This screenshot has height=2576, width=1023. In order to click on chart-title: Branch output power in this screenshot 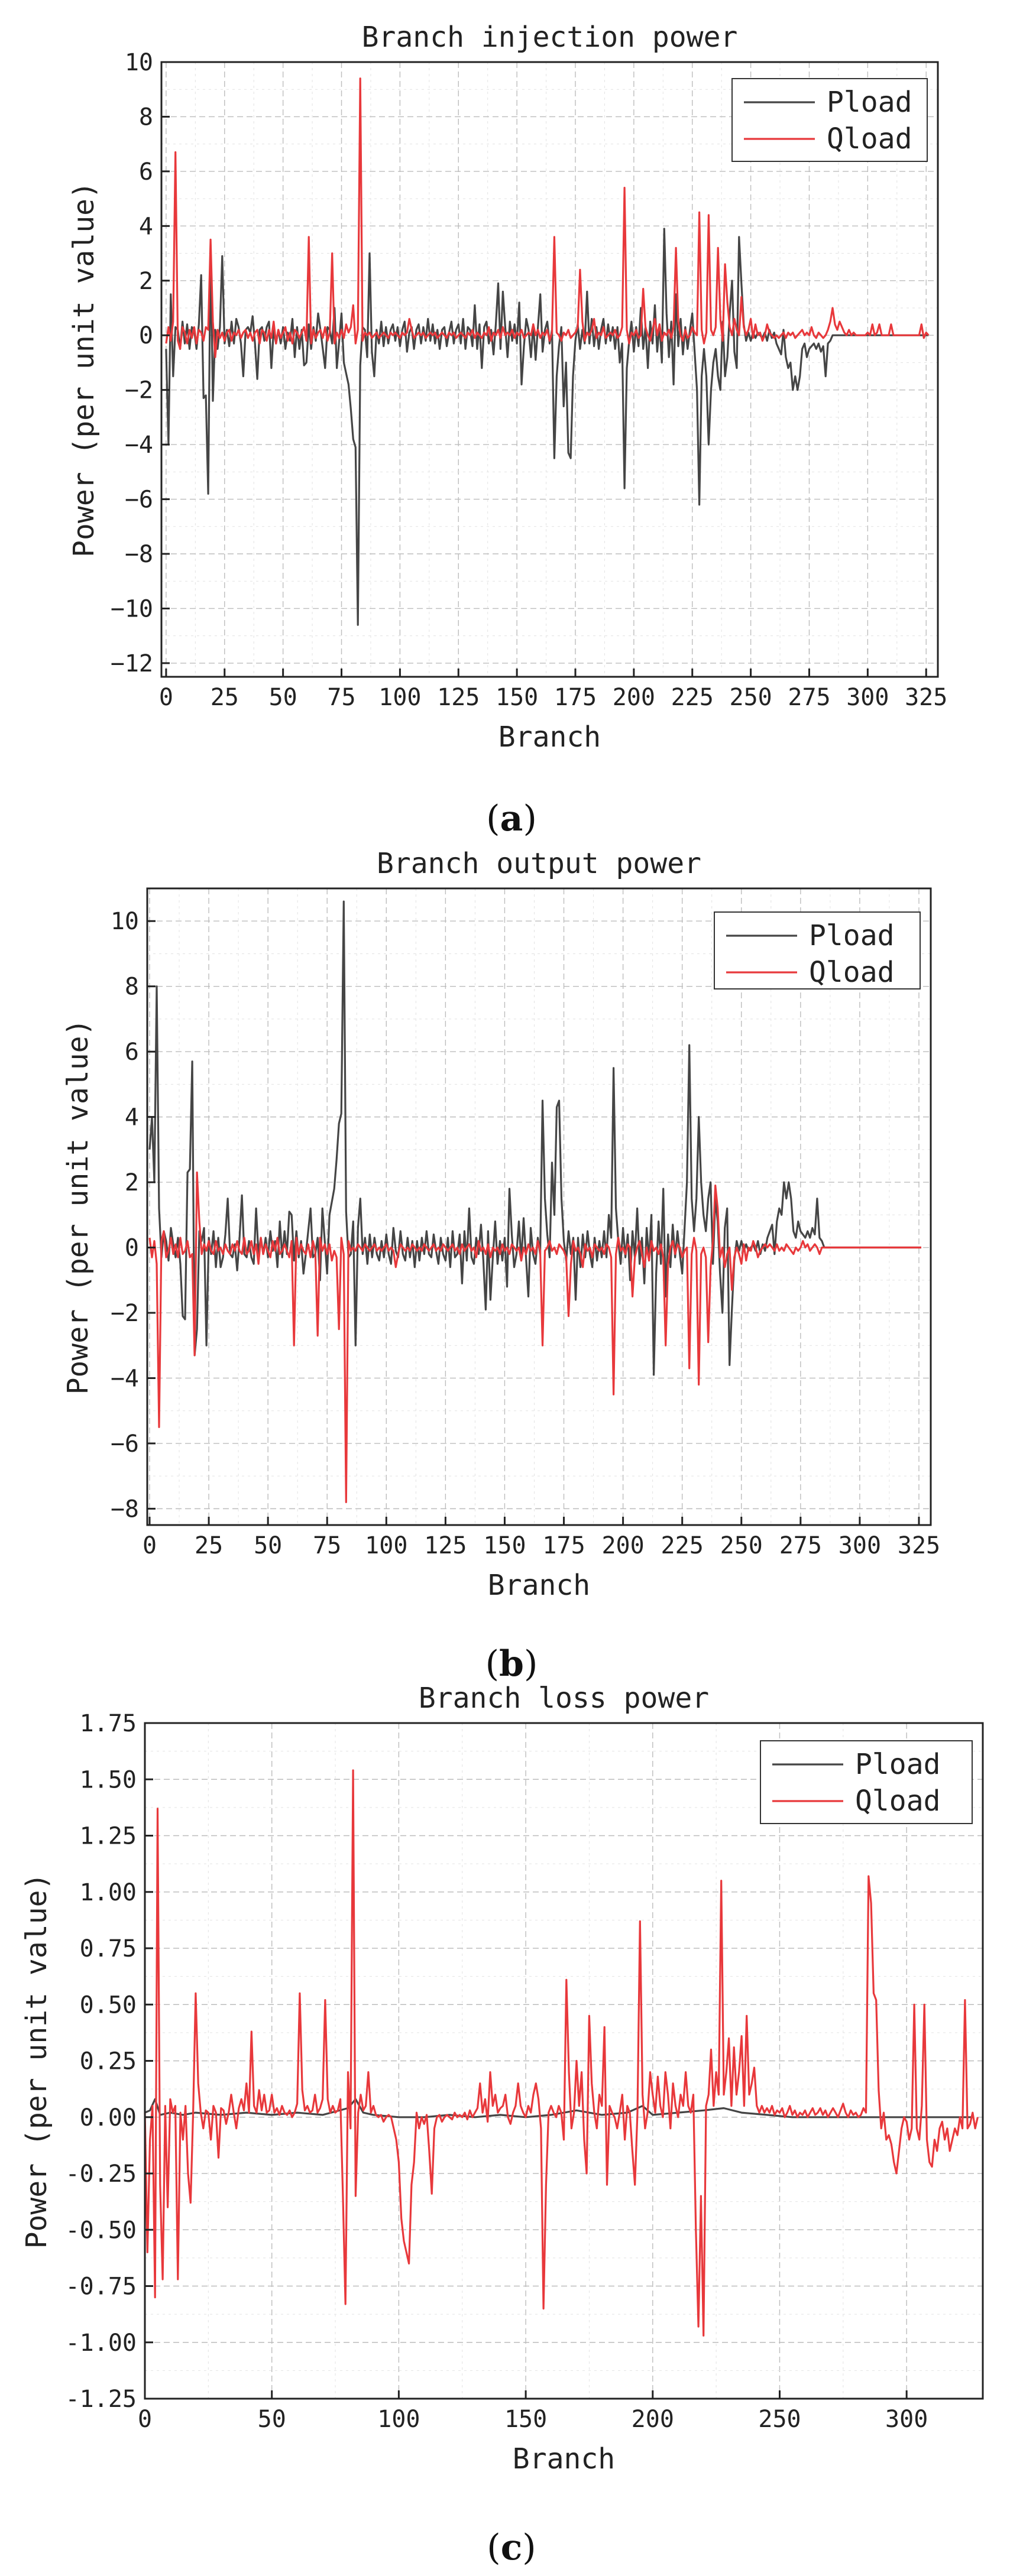, I will do `click(539, 863)`.